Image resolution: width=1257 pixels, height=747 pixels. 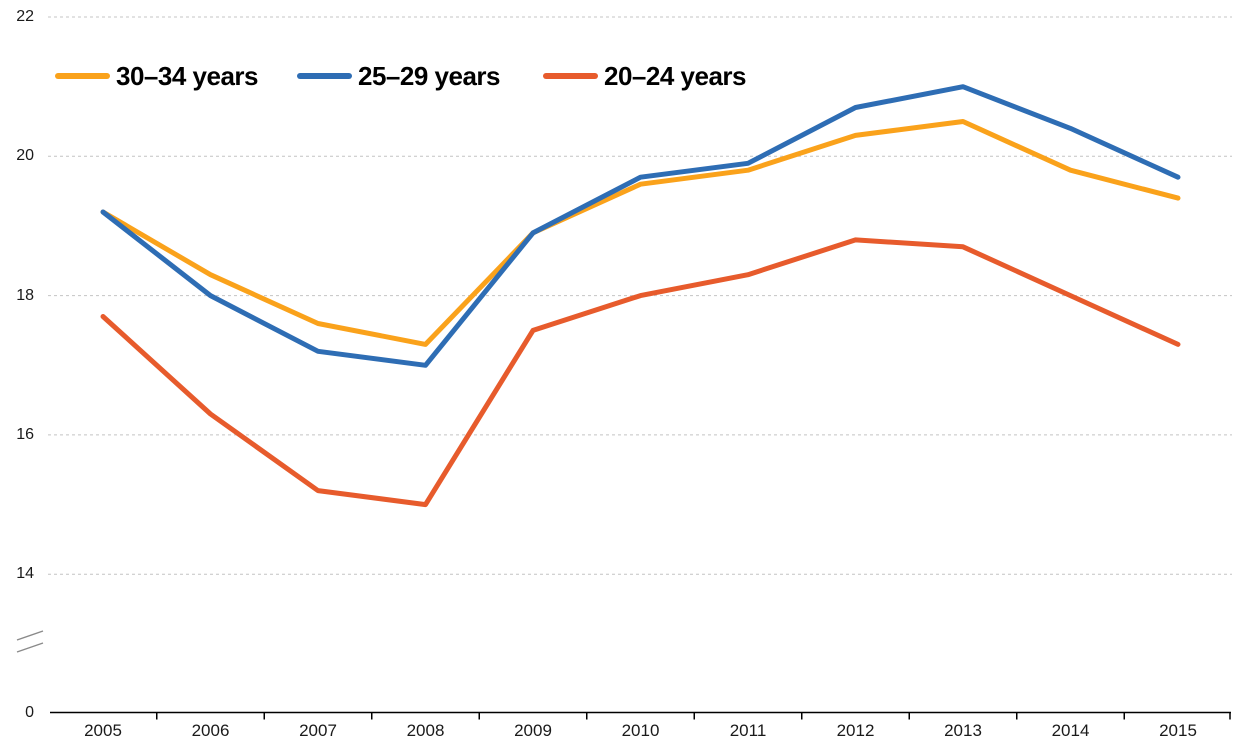 What do you see at coordinates (29, 712) in the screenshot?
I see `y-tick-label-0: 0` at bounding box center [29, 712].